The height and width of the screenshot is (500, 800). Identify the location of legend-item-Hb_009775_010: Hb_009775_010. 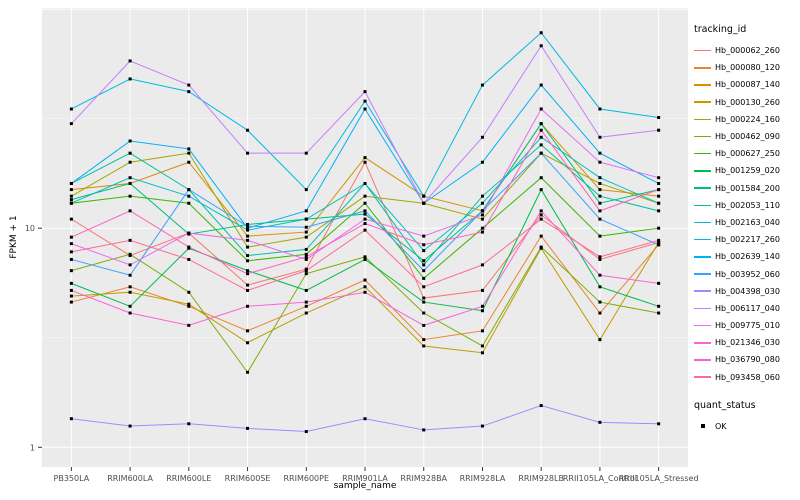
(747, 325).